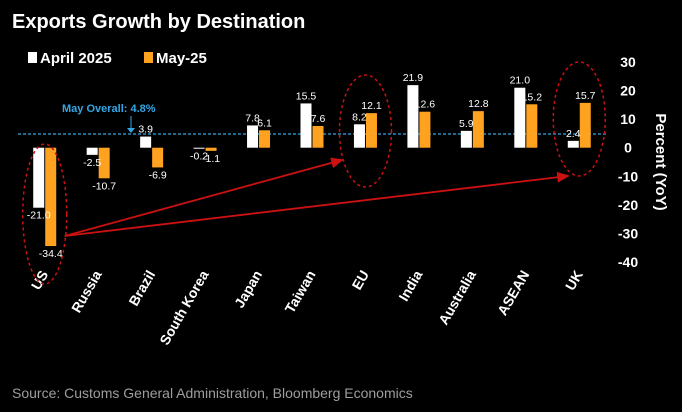  What do you see at coordinates (628, 233) in the screenshot?
I see `y-tick-minus-30: -30` at bounding box center [628, 233].